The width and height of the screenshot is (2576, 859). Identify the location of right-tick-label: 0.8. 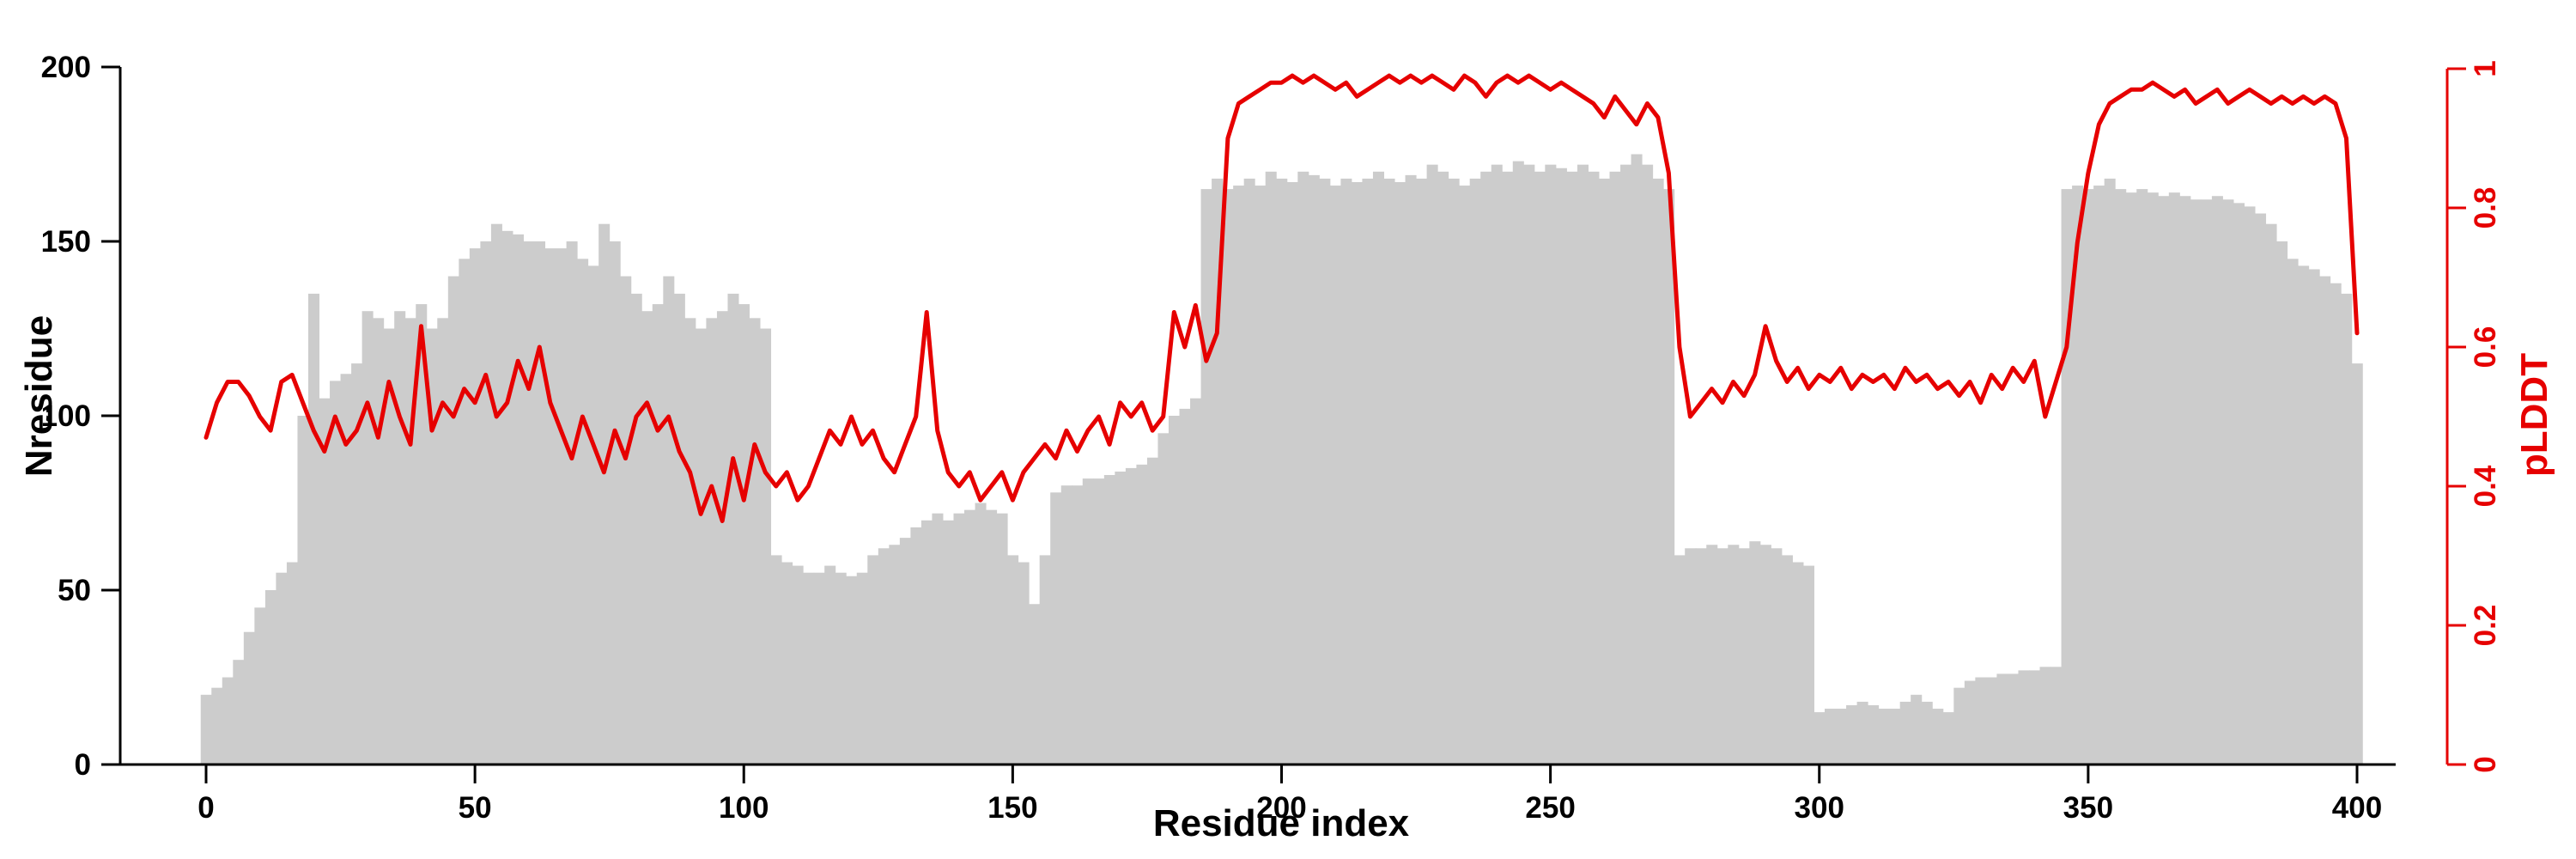
(2485, 208).